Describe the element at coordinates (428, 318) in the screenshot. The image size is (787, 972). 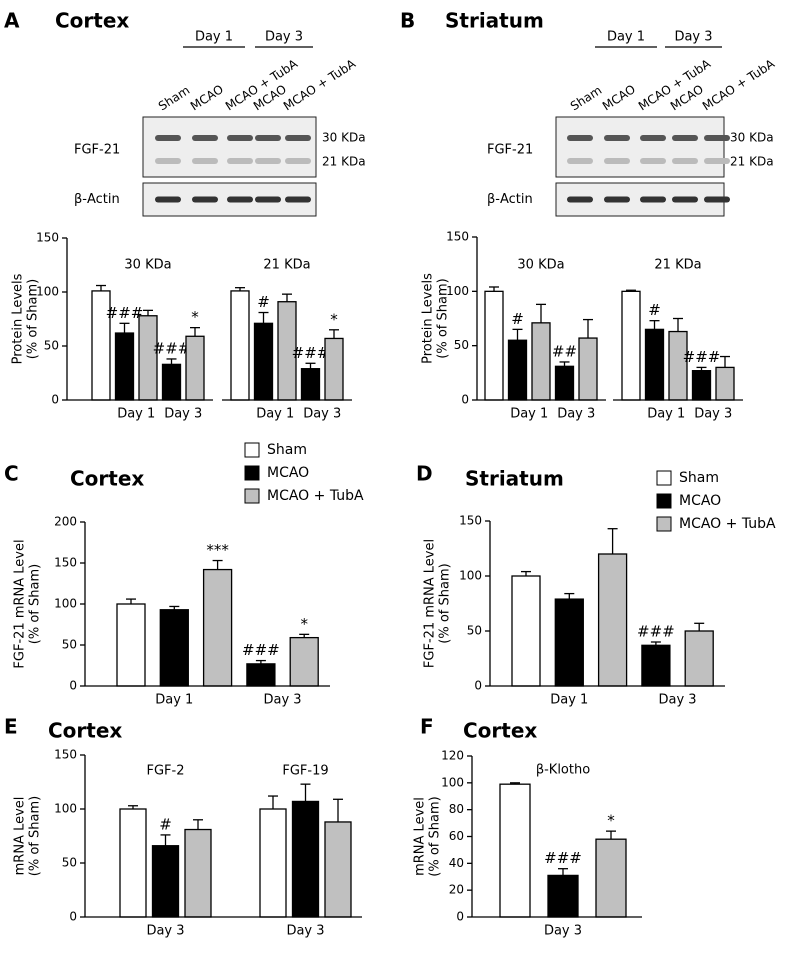
I see `y-axis-label: Protein Levels` at that location.